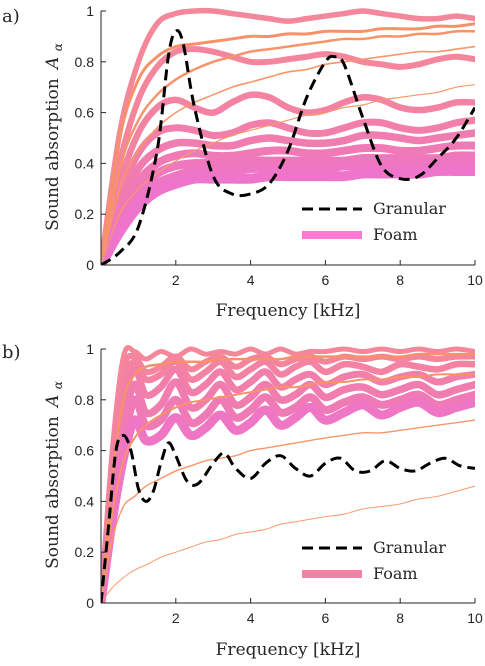 The height and width of the screenshot is (666, 485). What do you see at coordinates (251, 280) in the screenshot?
I see `x-tick-label-a-1: 4` at bounding box center [251, 280].